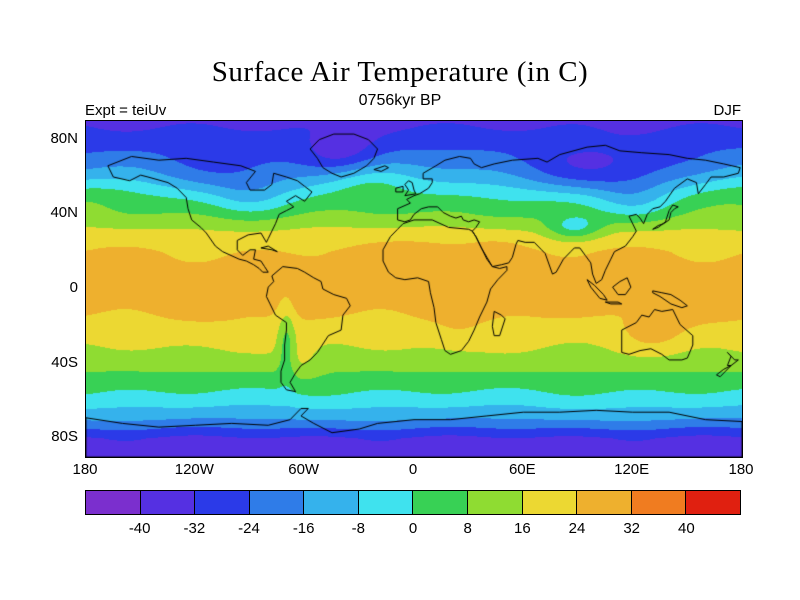 This screenshot has width=800, height=600. Describe the element at coordinates (522, 469) in the screenshot. I see `lon-tick-label: 60E` at that location.